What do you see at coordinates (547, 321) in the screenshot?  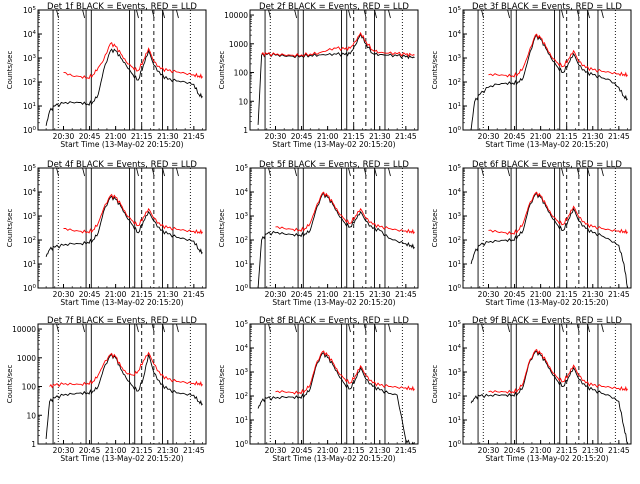 I see `panel-title: Det 9f BLACK = Events, RED = LLD` at bounding box center [547, 321].